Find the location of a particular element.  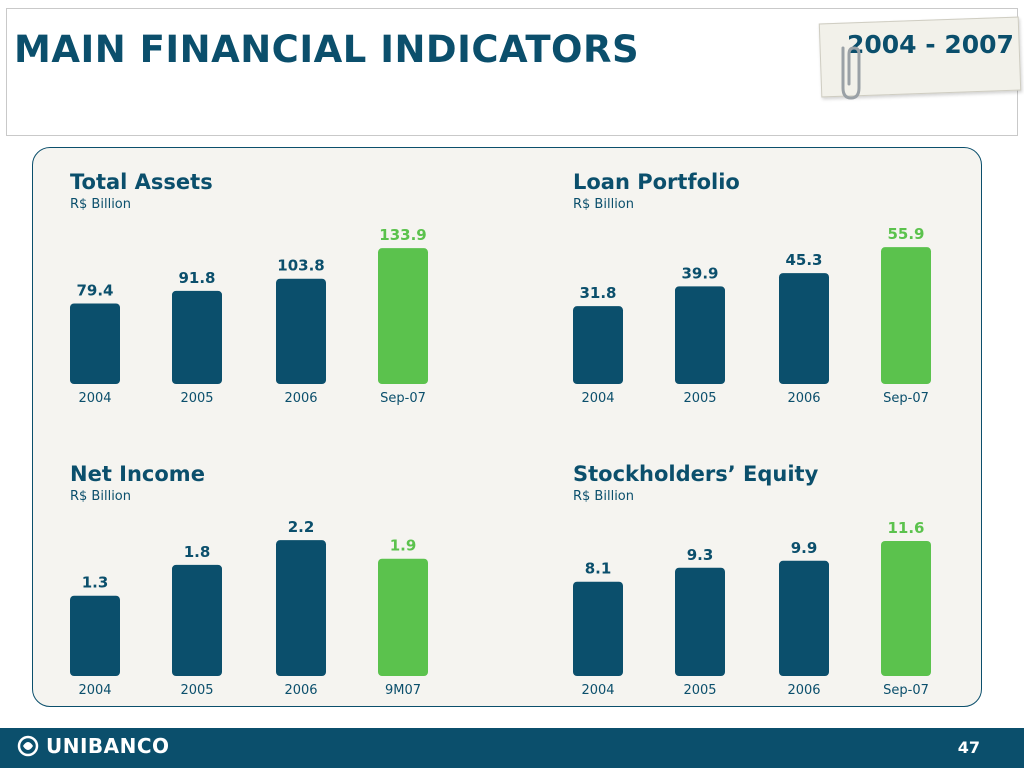

value-label: 9.9 is located at coordinates (804, 548).